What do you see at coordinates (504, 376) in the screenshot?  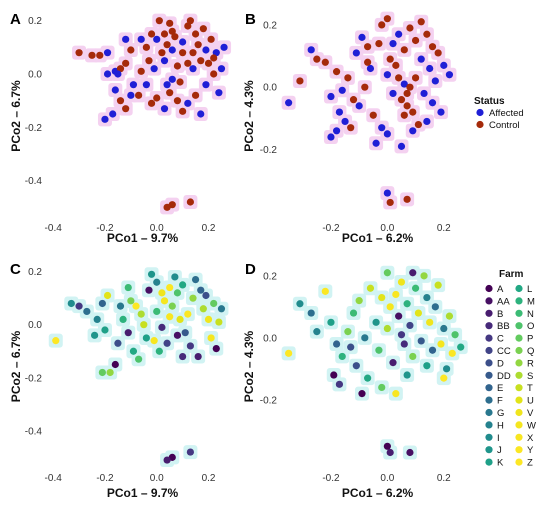 I see `farm-legend-label: DD` at bounding box center [504, 376].